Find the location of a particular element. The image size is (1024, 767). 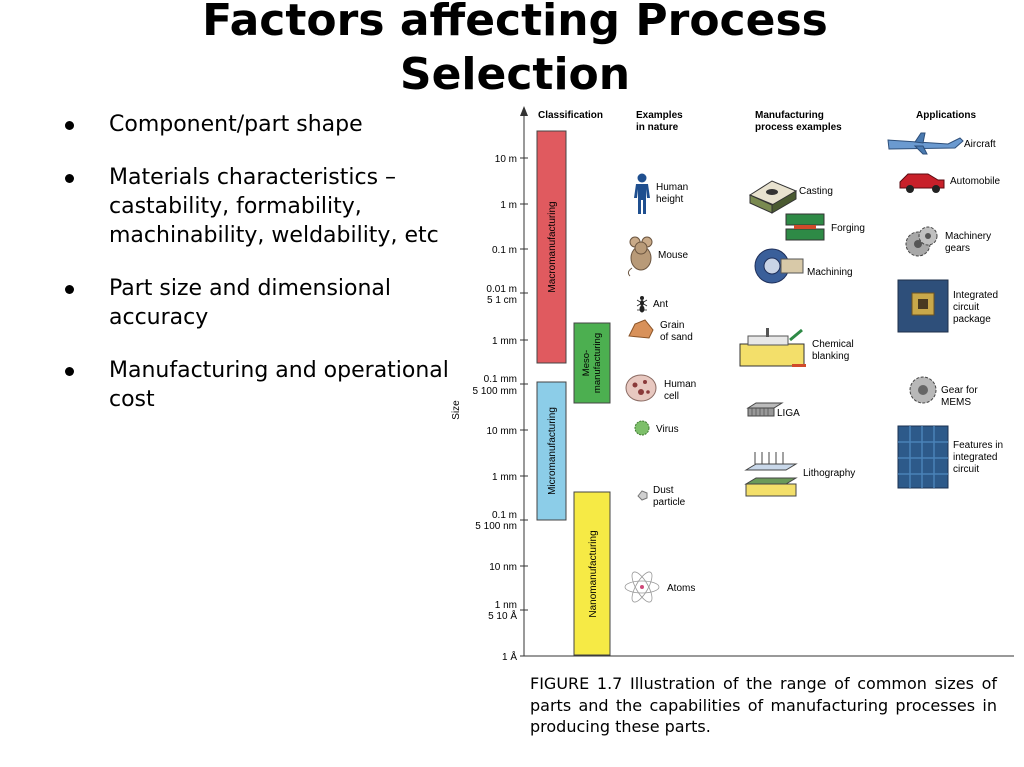

tick-label: 10 m is located at coordinates (506, 159).